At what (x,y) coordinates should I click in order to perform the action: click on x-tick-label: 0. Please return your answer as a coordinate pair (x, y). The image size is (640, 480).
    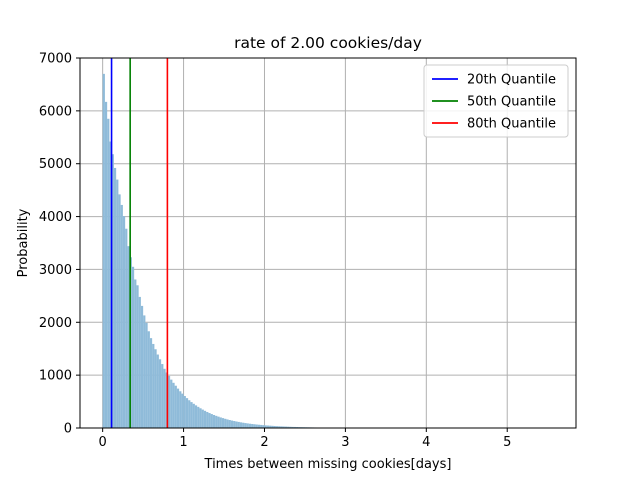
    Looking at the image, I should click on (103, 442).